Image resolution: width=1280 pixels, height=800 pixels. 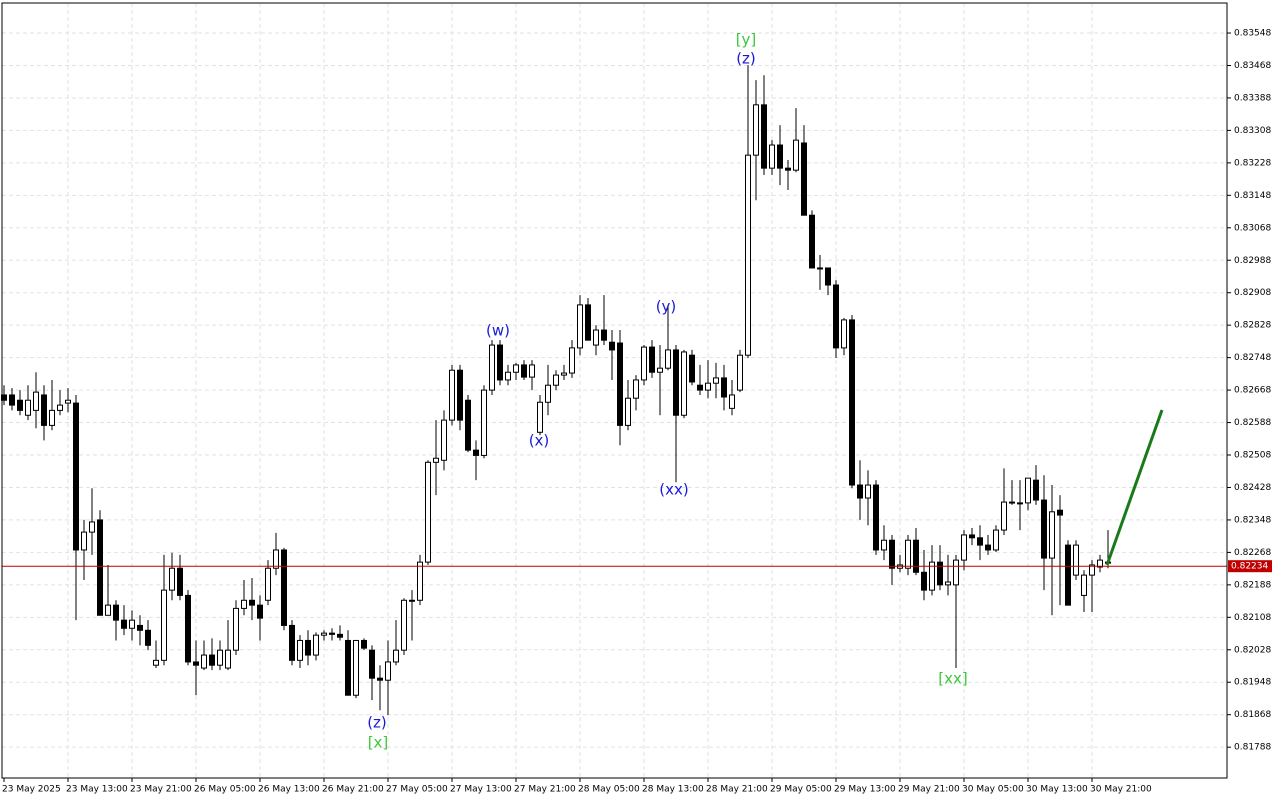 What do you see at coordinates (1252, 618) in the screenshot?
I see `y-tick-label: 0.82108` at bounding box center [1252, 618].